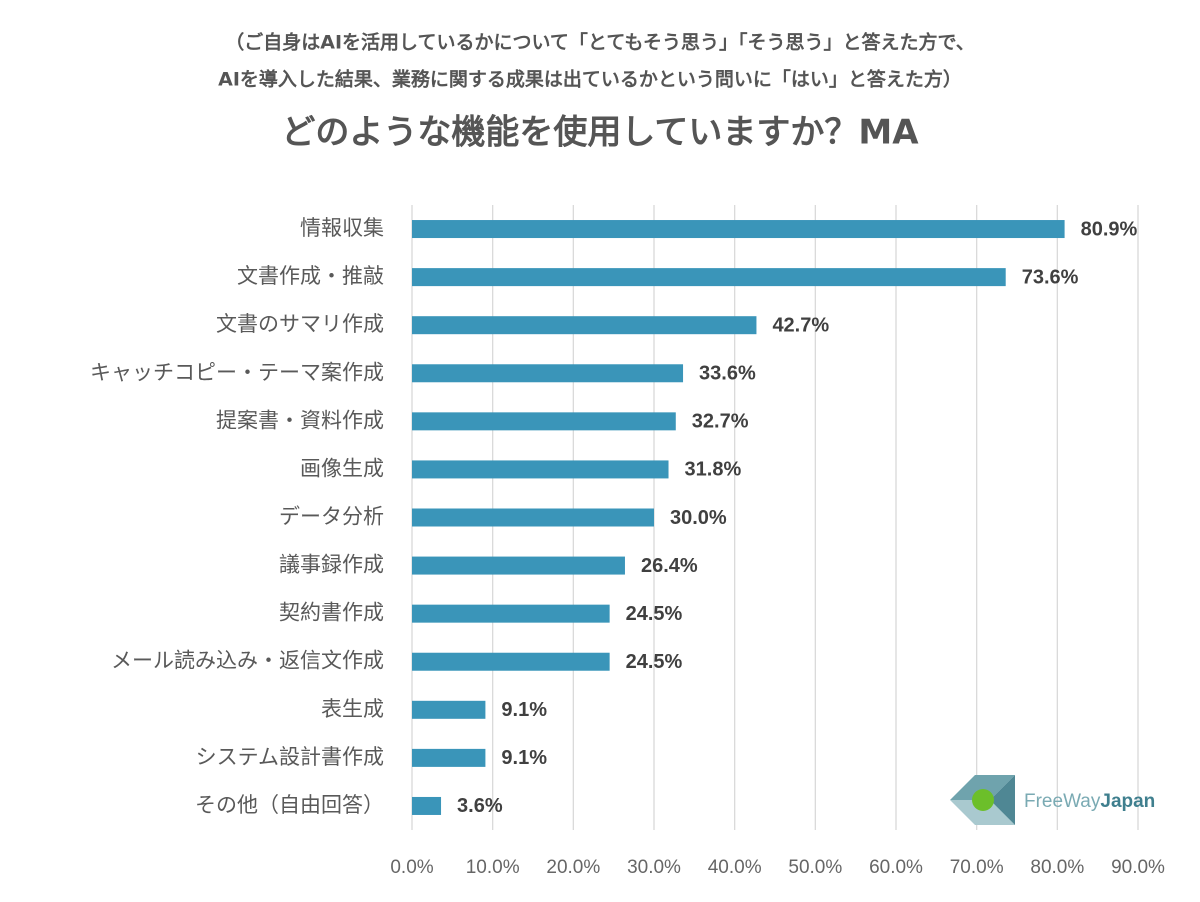 This screenshot has width=1200, height=902. What do you see at coordinates (977, 867) in the screenshot?
I see `x-tick-label: 70.0%` at bounding box center [977, 867].